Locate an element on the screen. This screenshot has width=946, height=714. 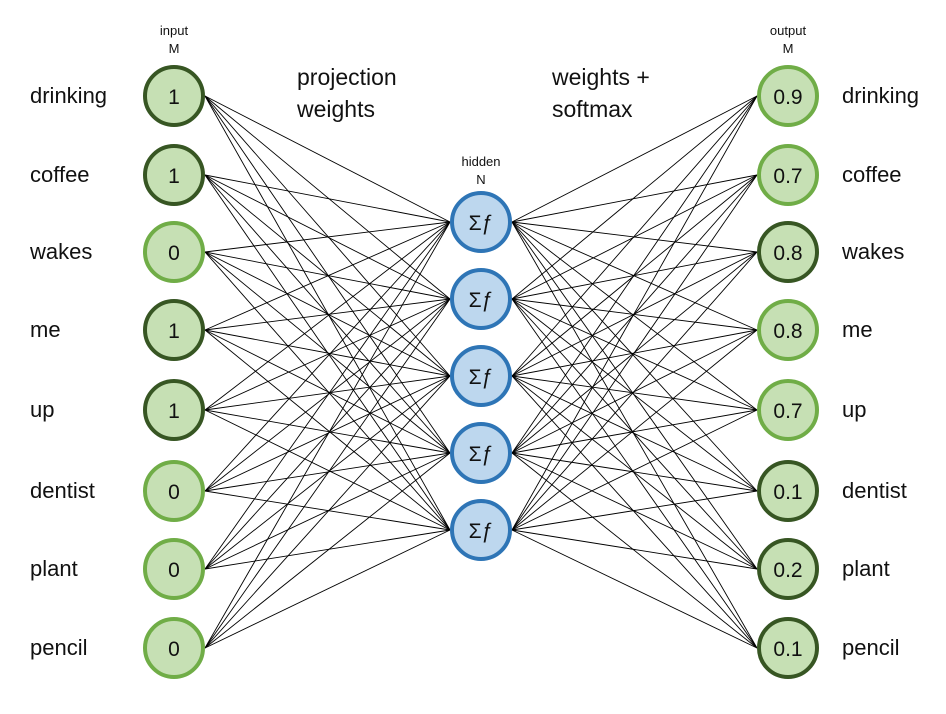
input-layer-size: M is located at coordinates (174, 48).